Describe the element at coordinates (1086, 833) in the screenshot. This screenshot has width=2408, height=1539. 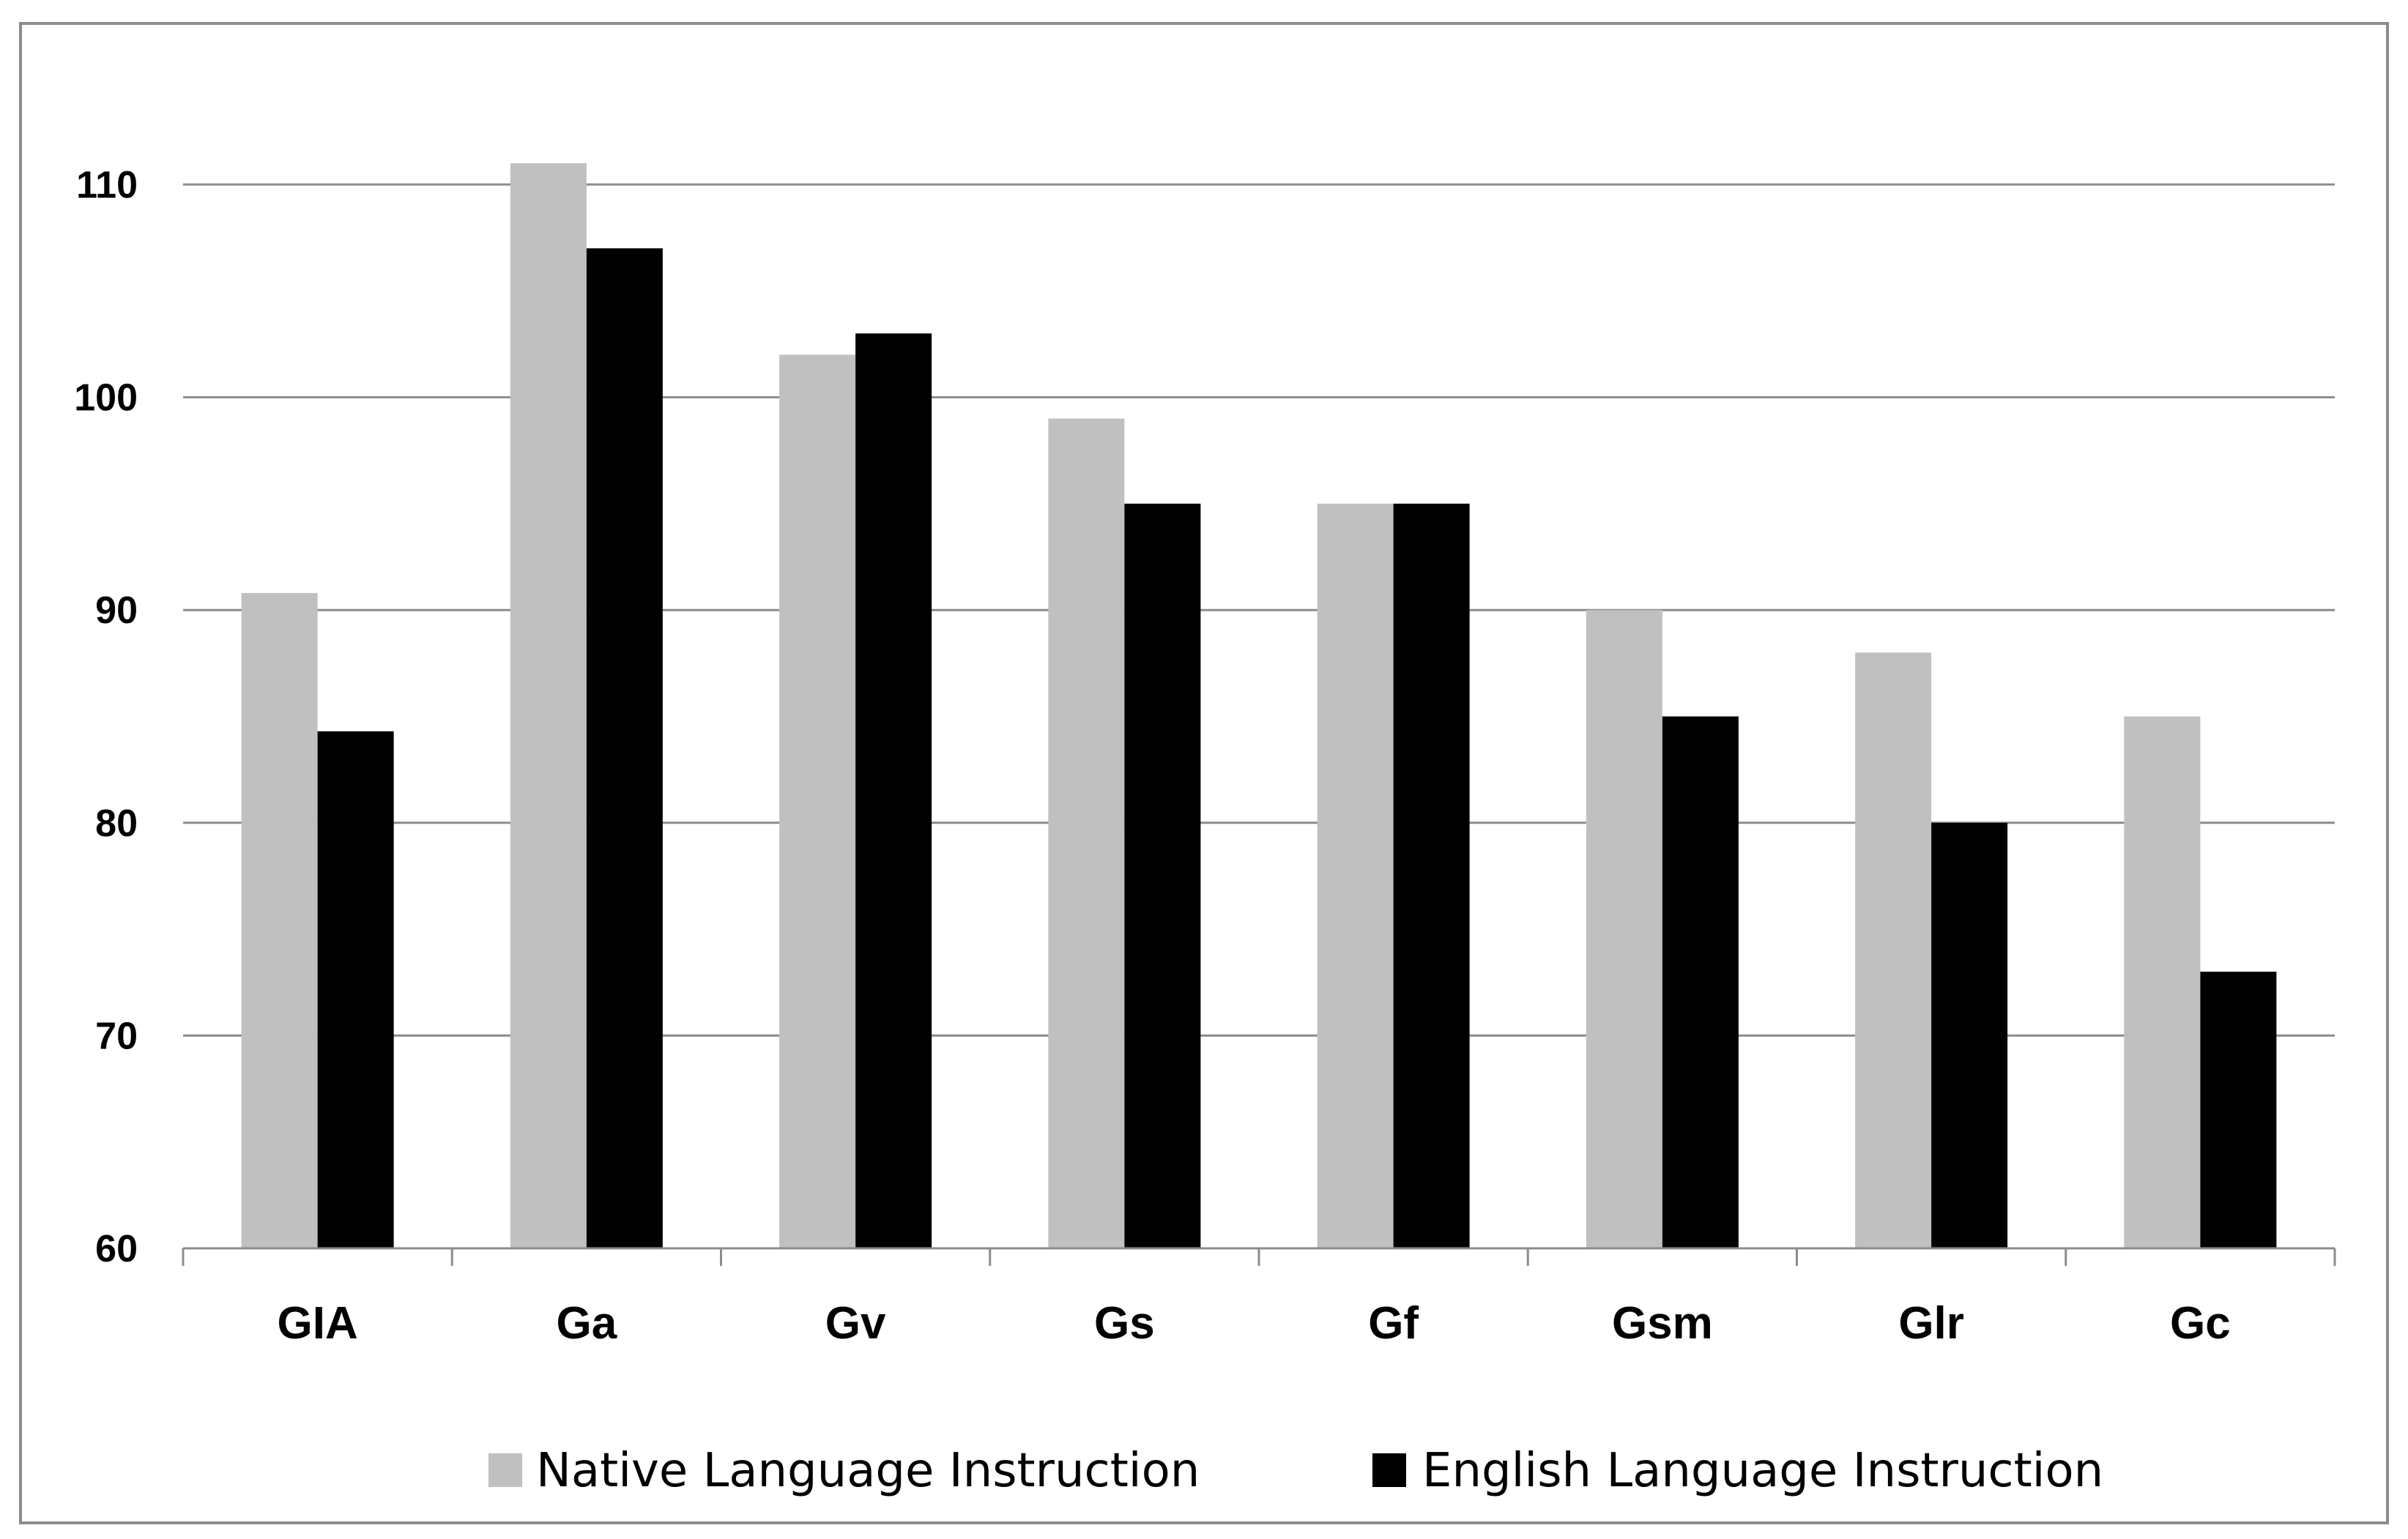
I see `bar-native-gs` at that location.